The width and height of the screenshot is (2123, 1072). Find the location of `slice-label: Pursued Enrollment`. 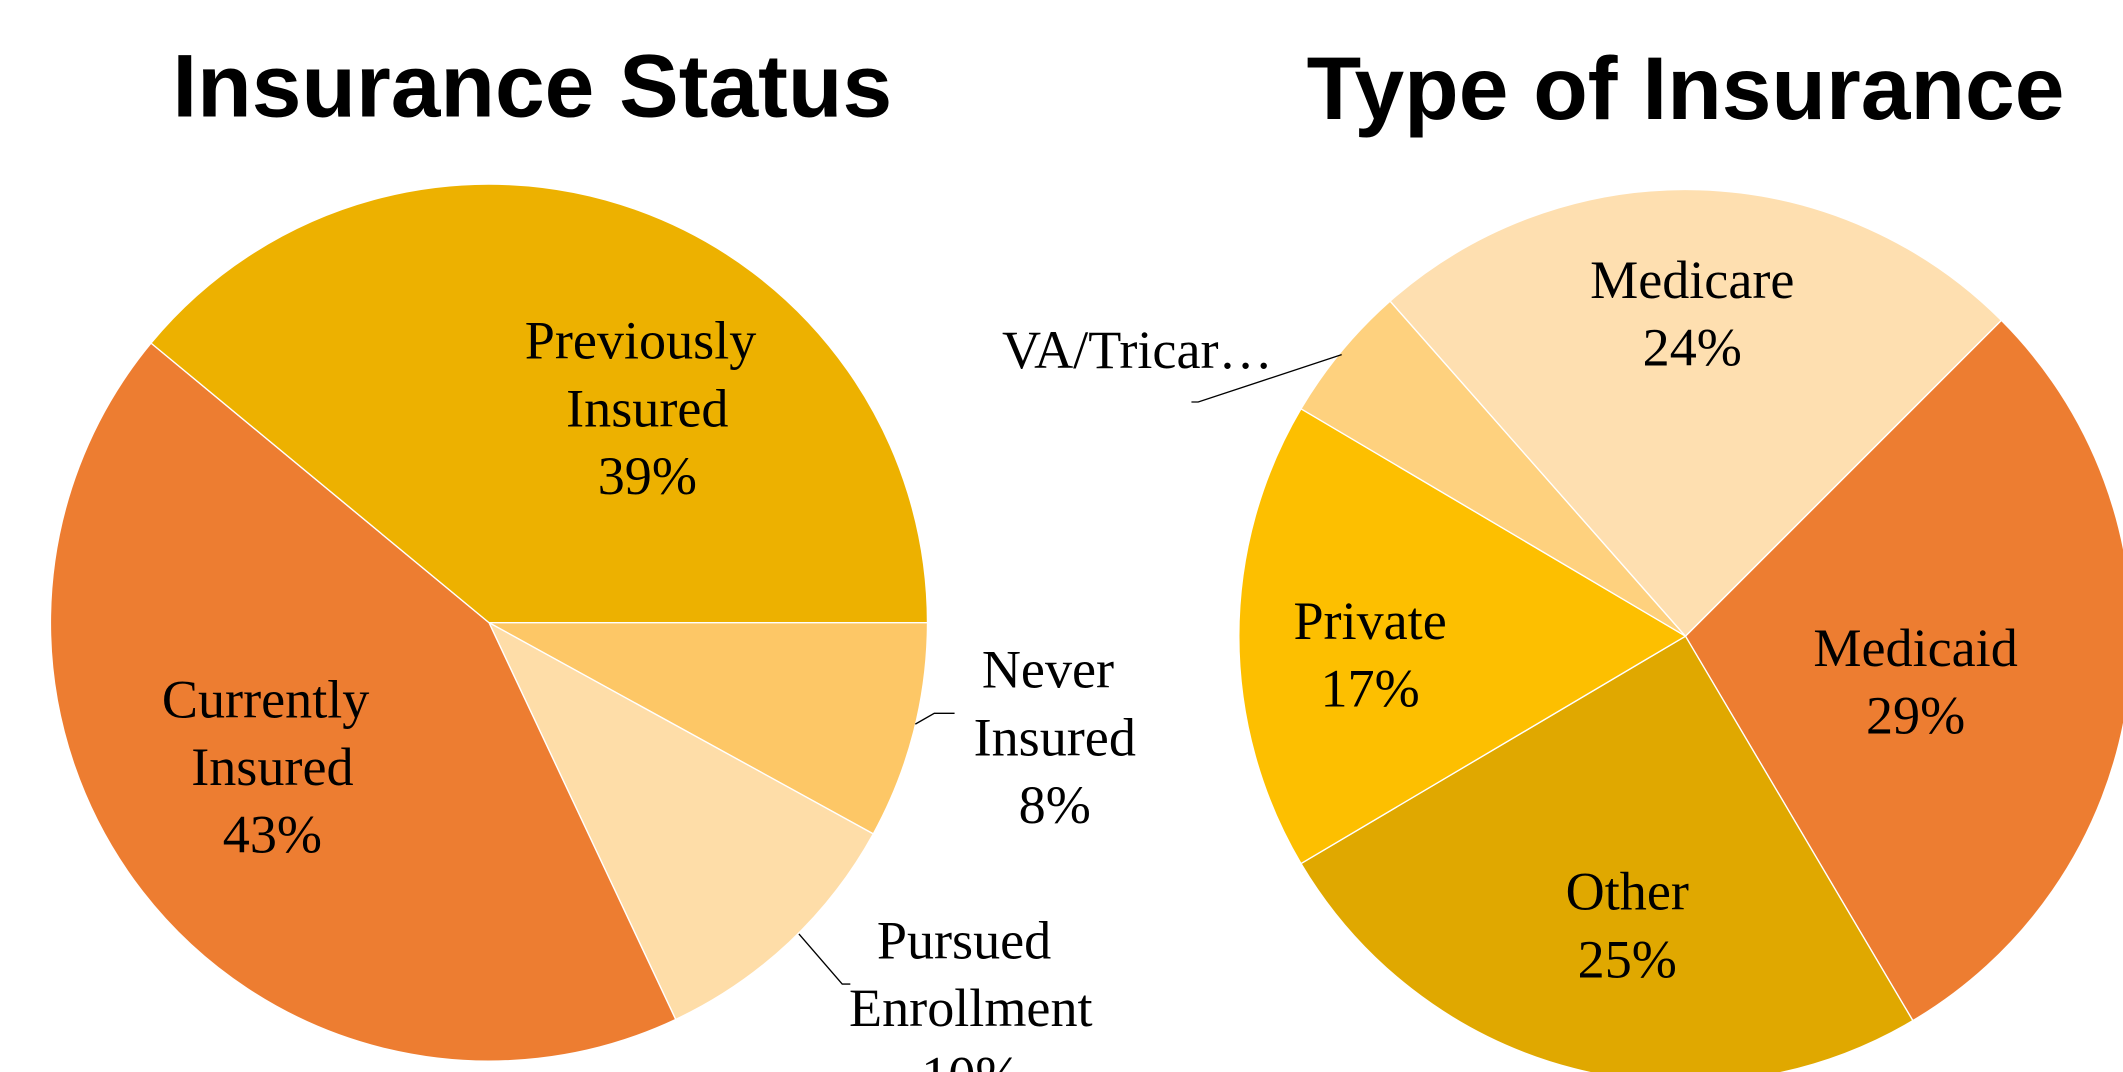

slice-label: Pursued Enrollment is located at coordinates (971, 974).